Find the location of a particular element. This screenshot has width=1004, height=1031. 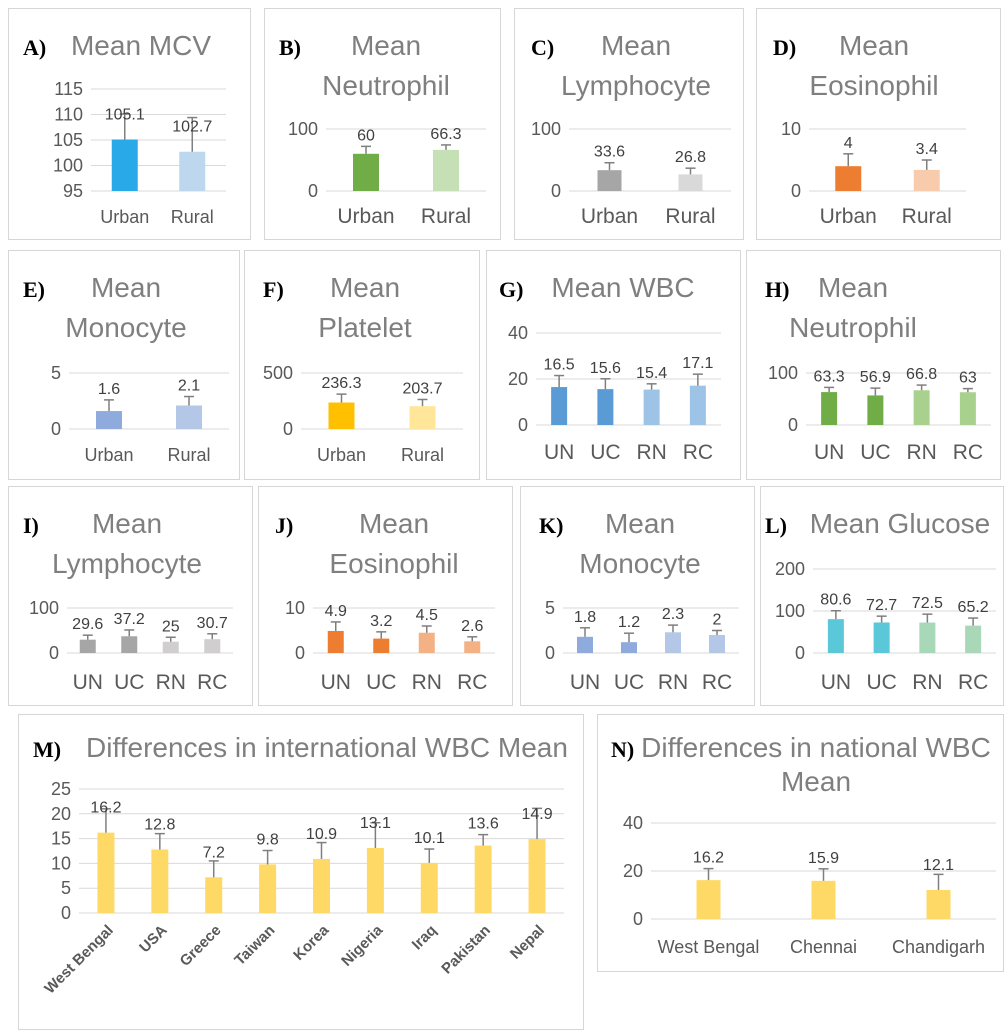

y-tick-label: 115 is located at coordinates (68, 89).